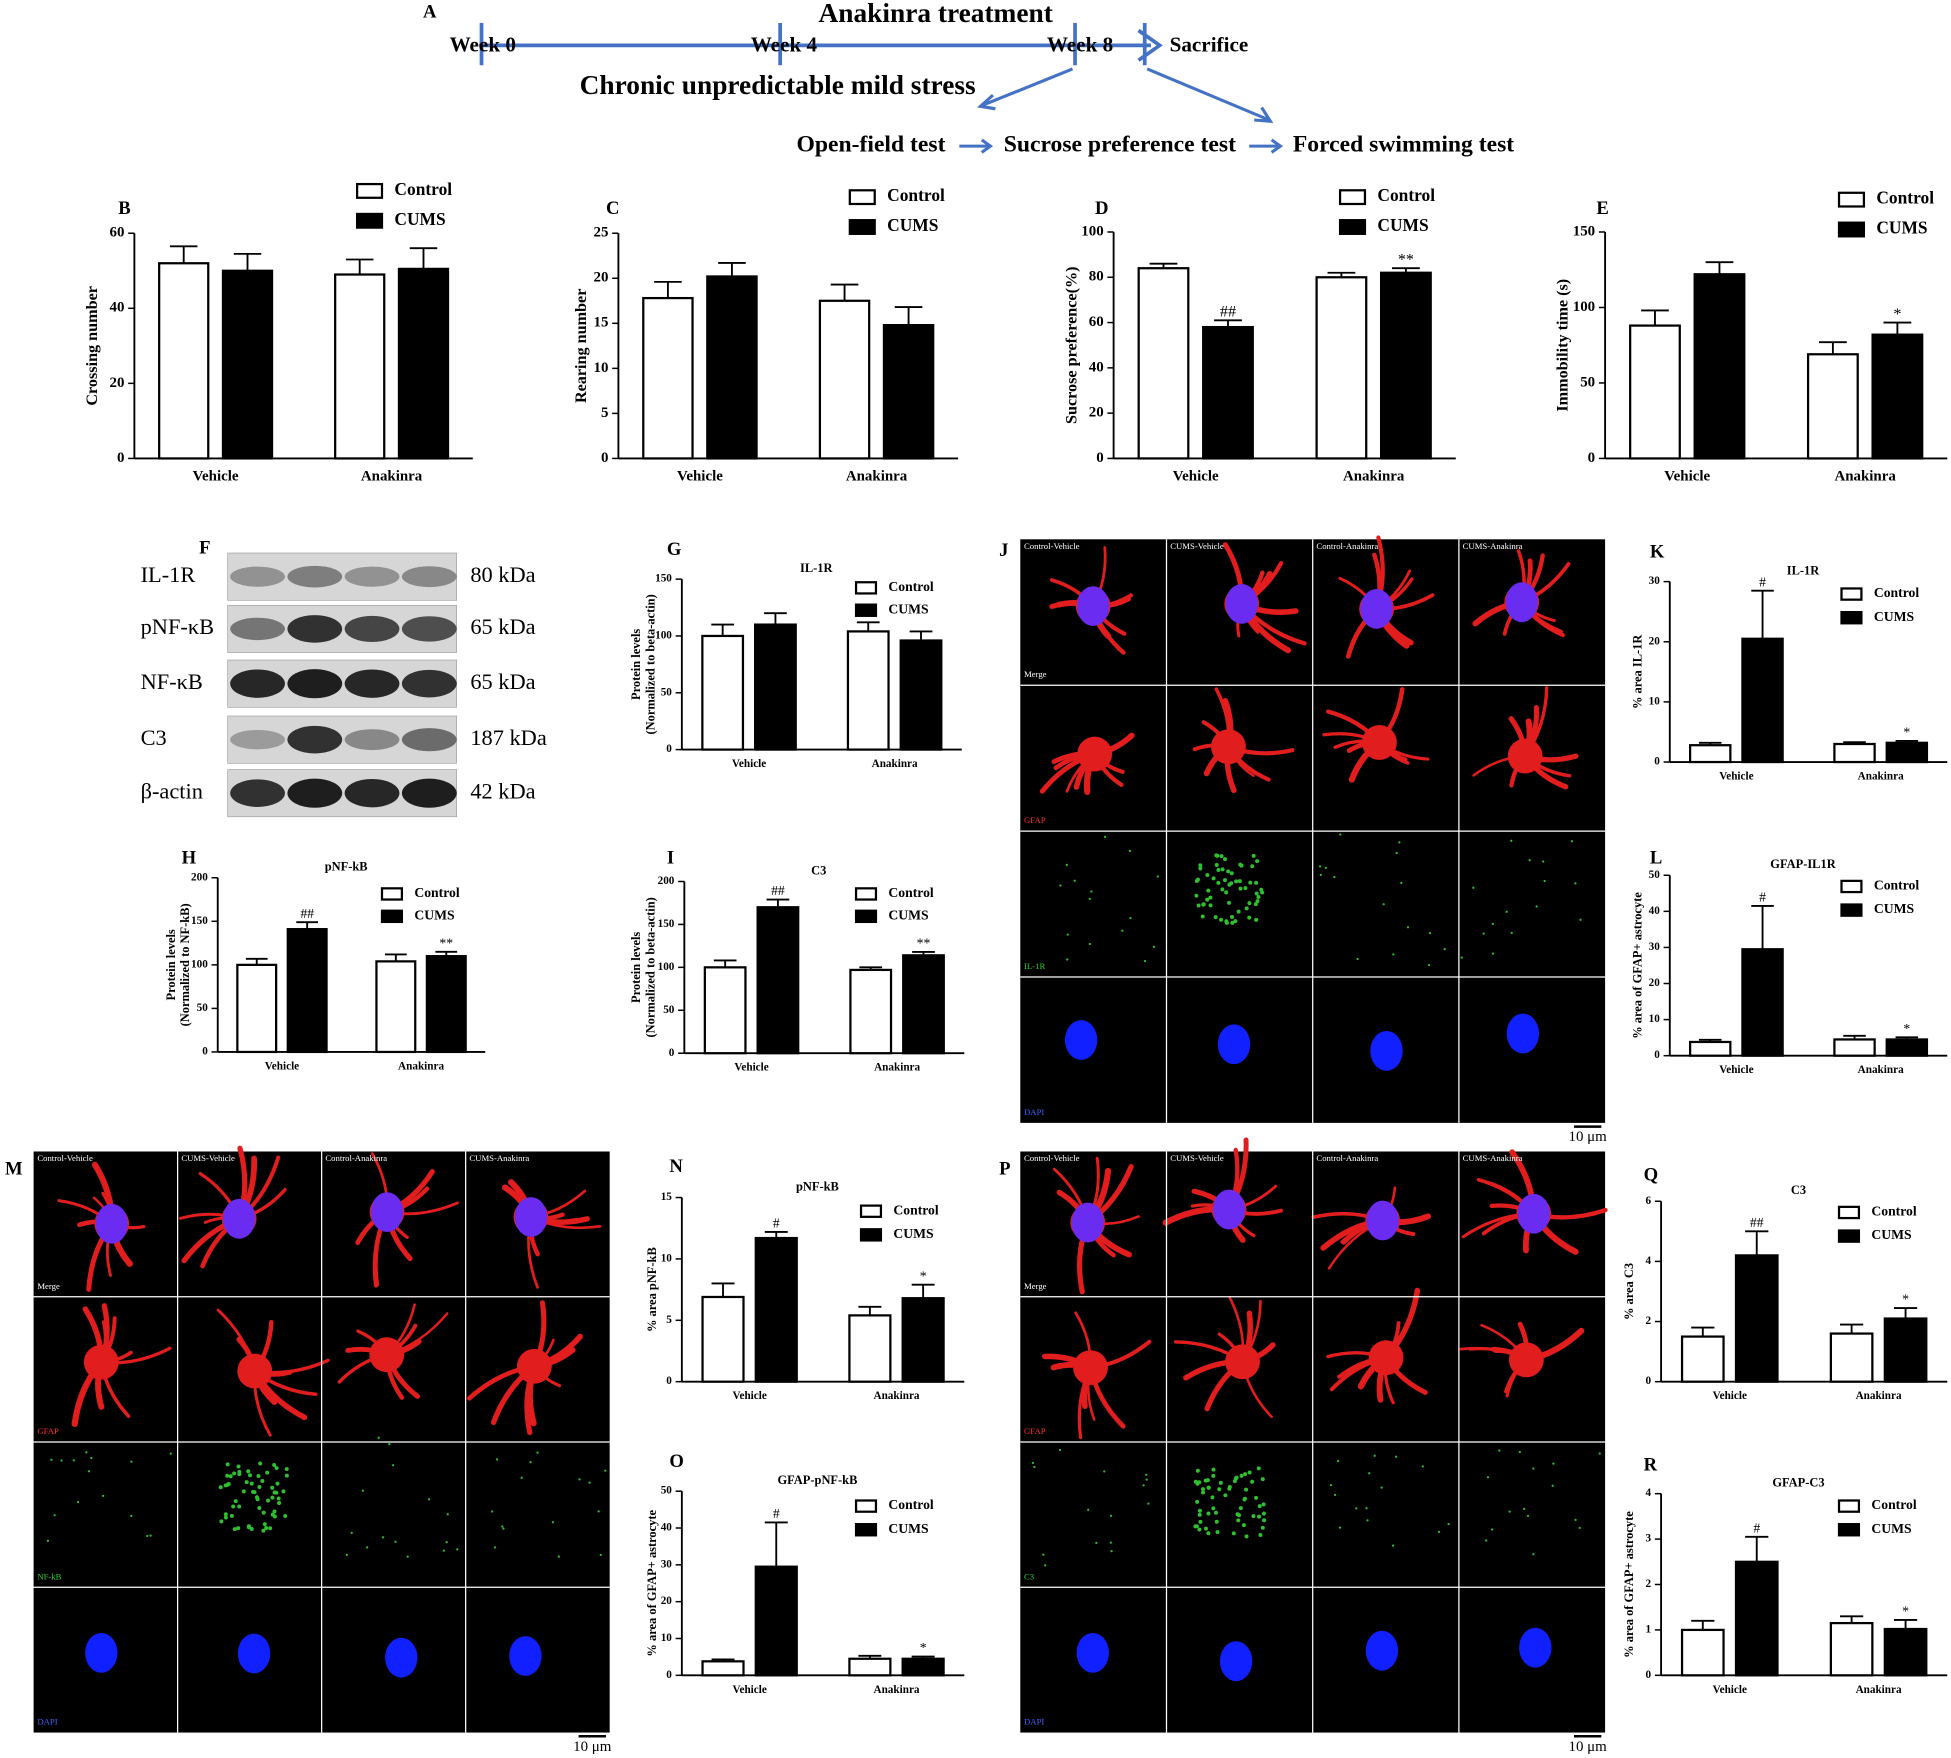  Describe the element at coordinates (429, 793) in the screenshot. I see `blot-band` at that location.